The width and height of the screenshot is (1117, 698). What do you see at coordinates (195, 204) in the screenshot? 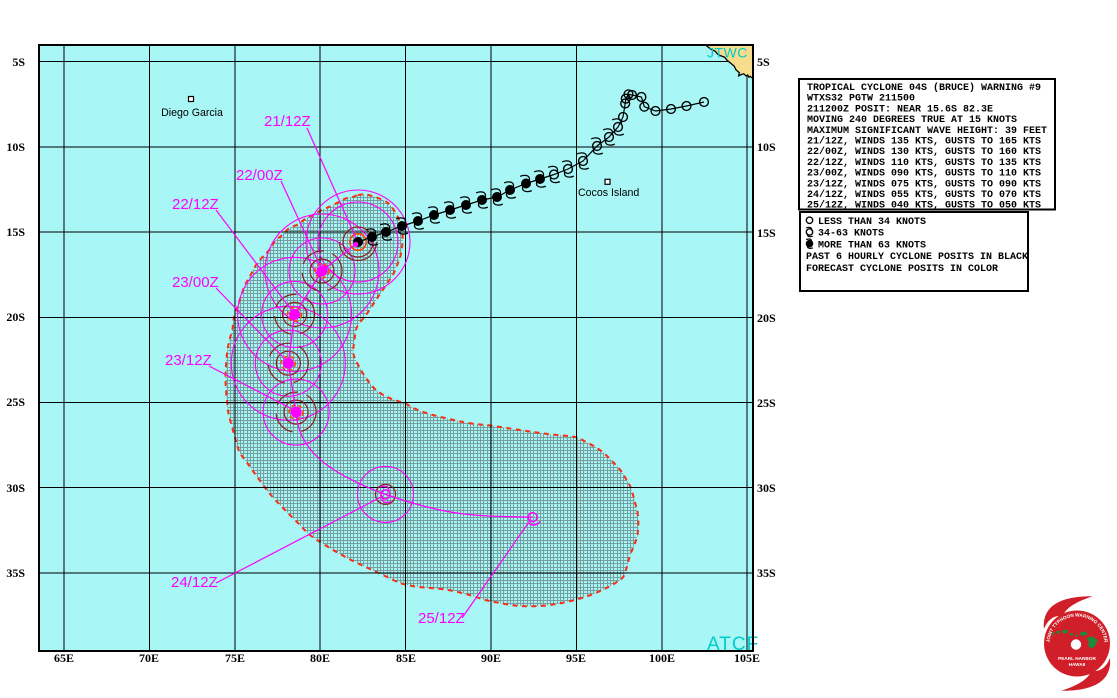
I see `svg-text: 22/12Z` at bounding box center [195, 204].